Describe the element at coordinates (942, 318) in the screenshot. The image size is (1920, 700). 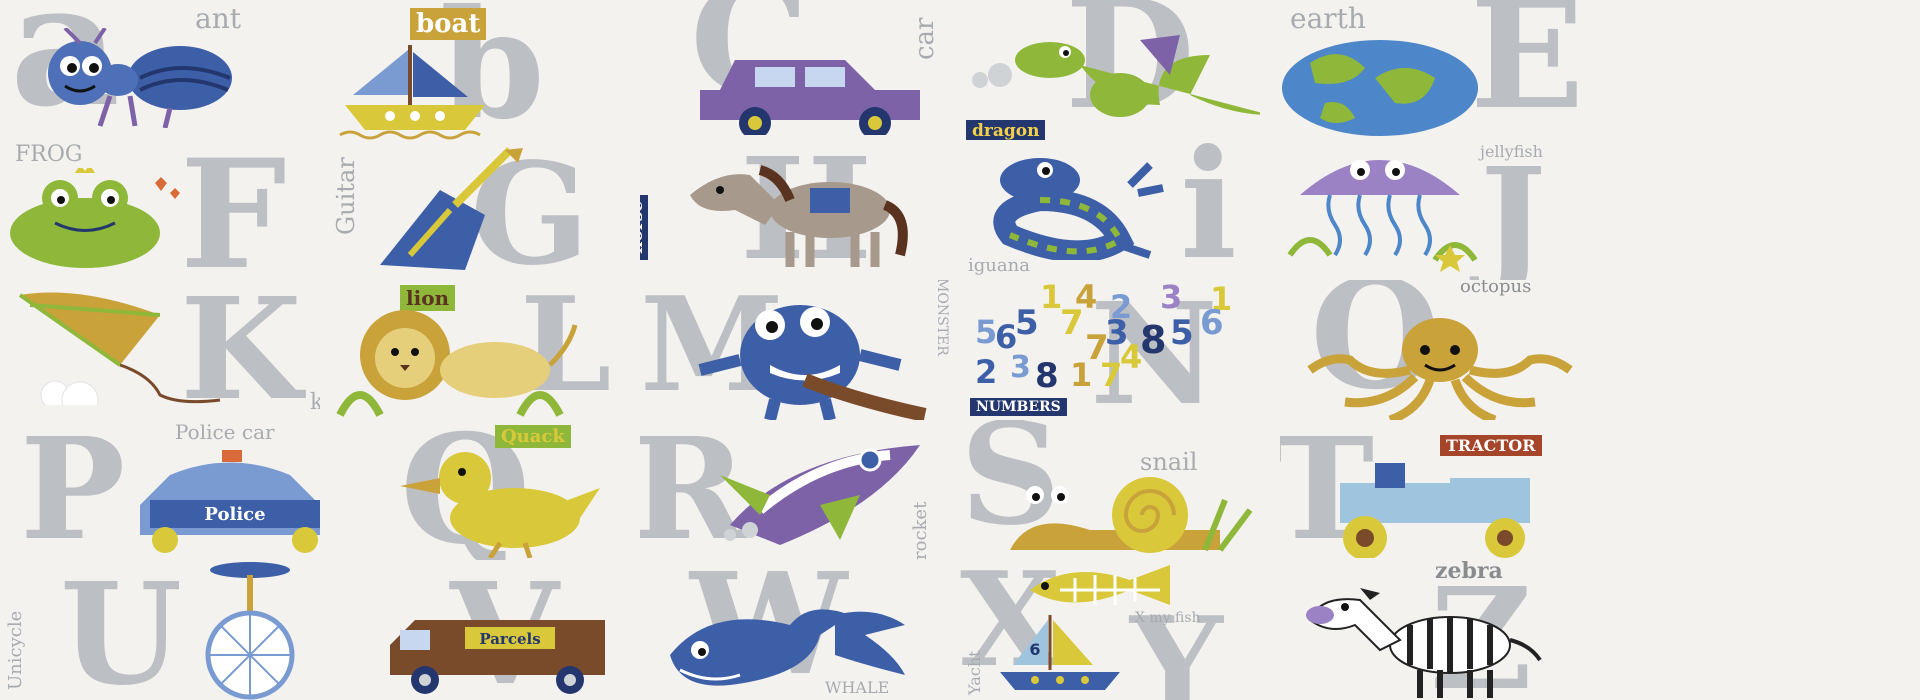
I see `word-monster: MONSTER` at that location.